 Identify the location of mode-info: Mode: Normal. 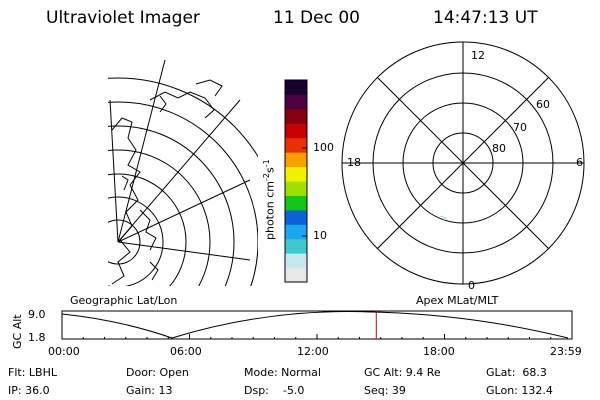
(282, 372).